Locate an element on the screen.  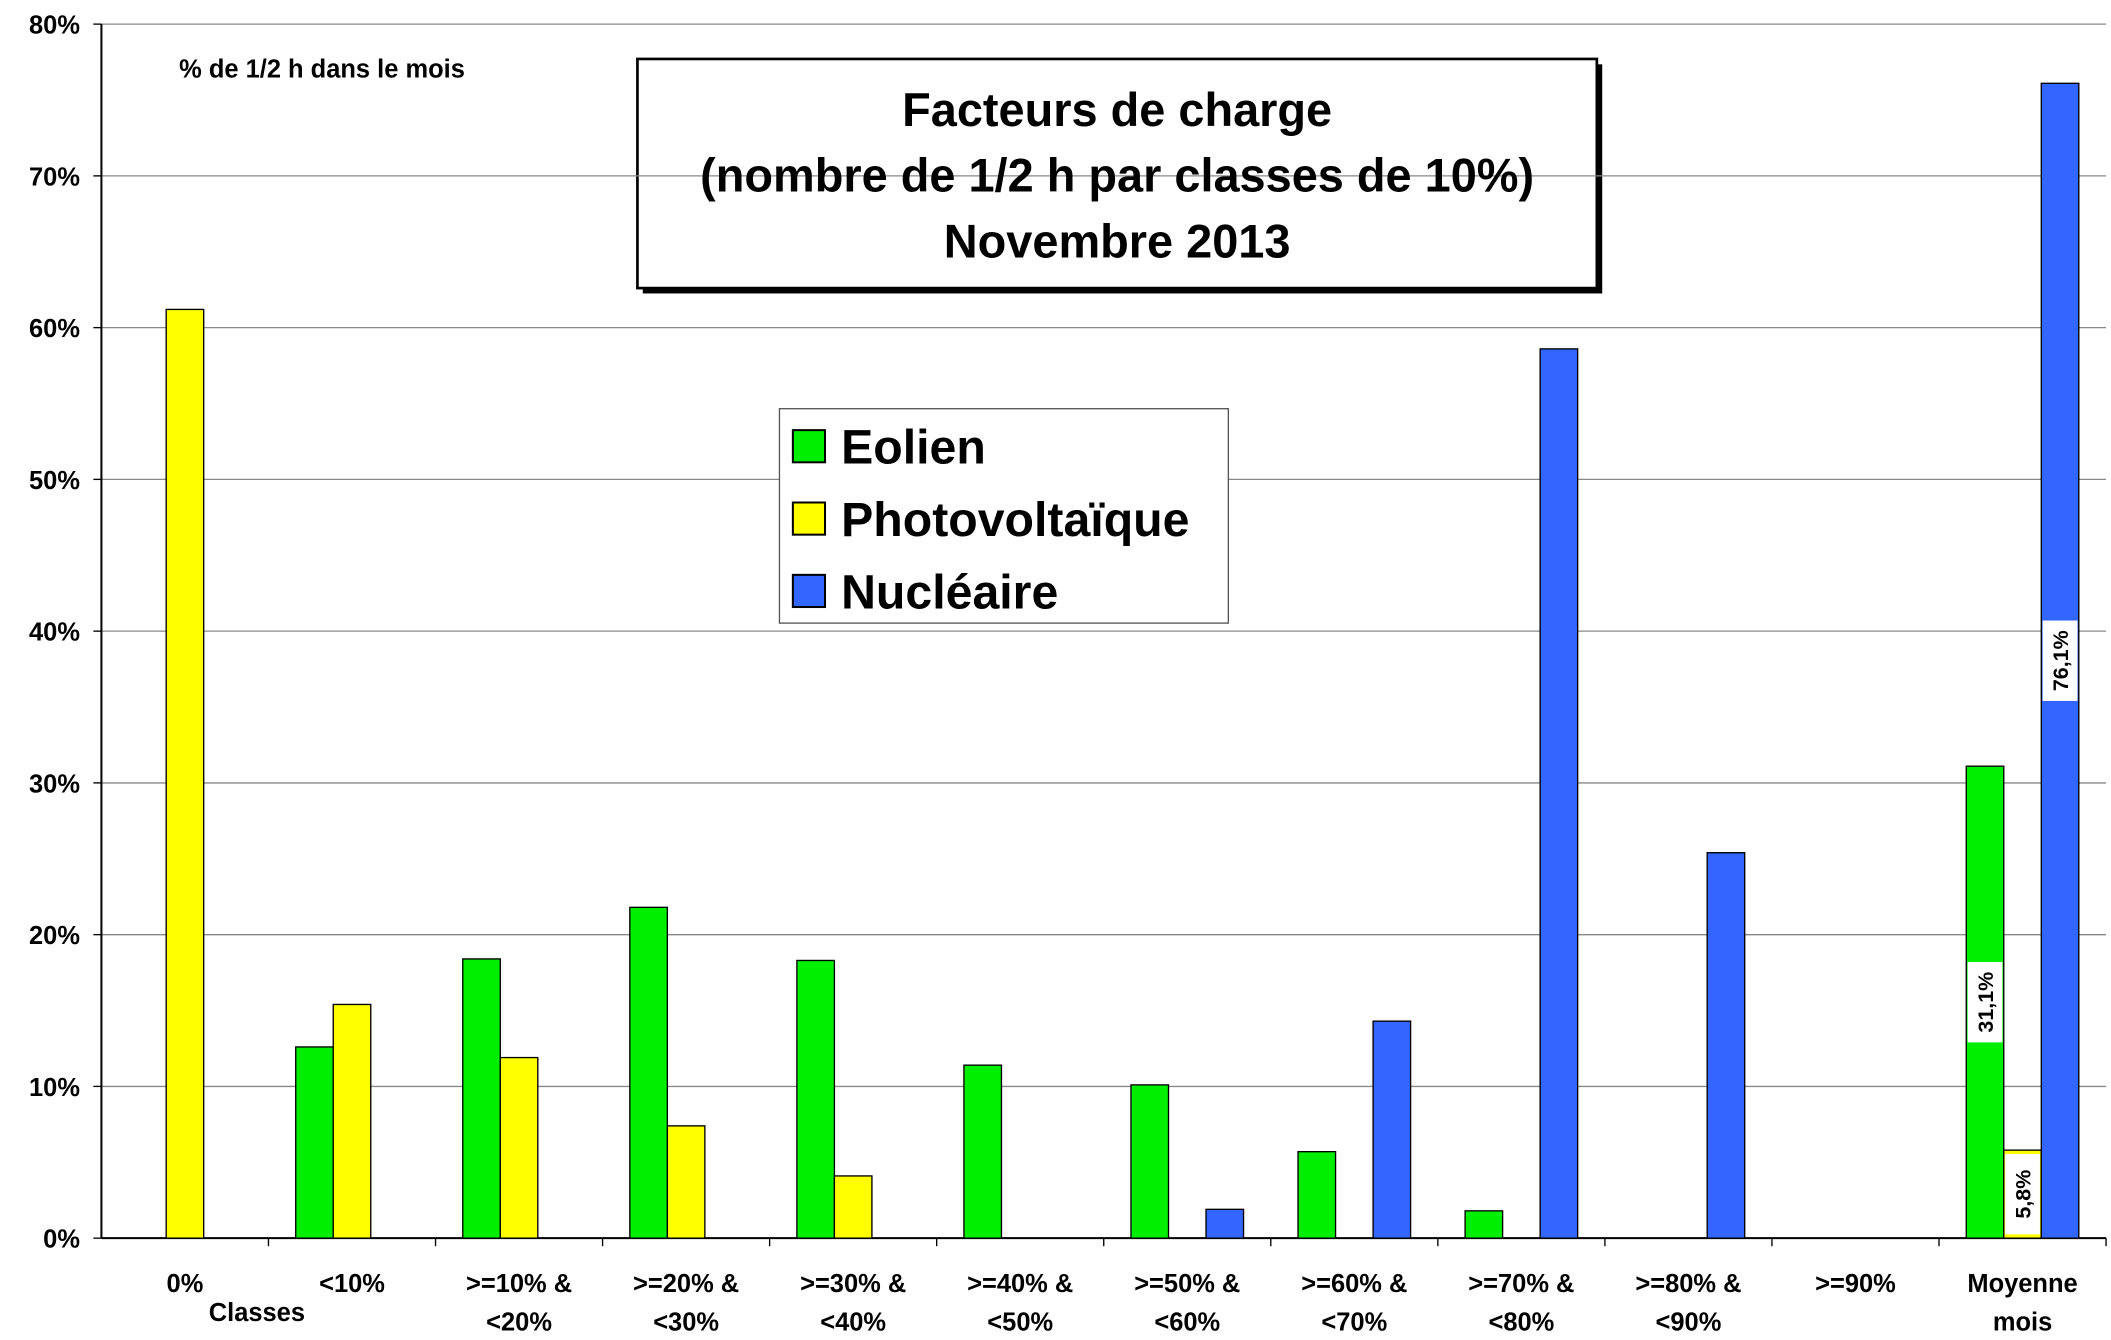
chart-title: Novembre 2013 is located at coordinates (1117, 241).